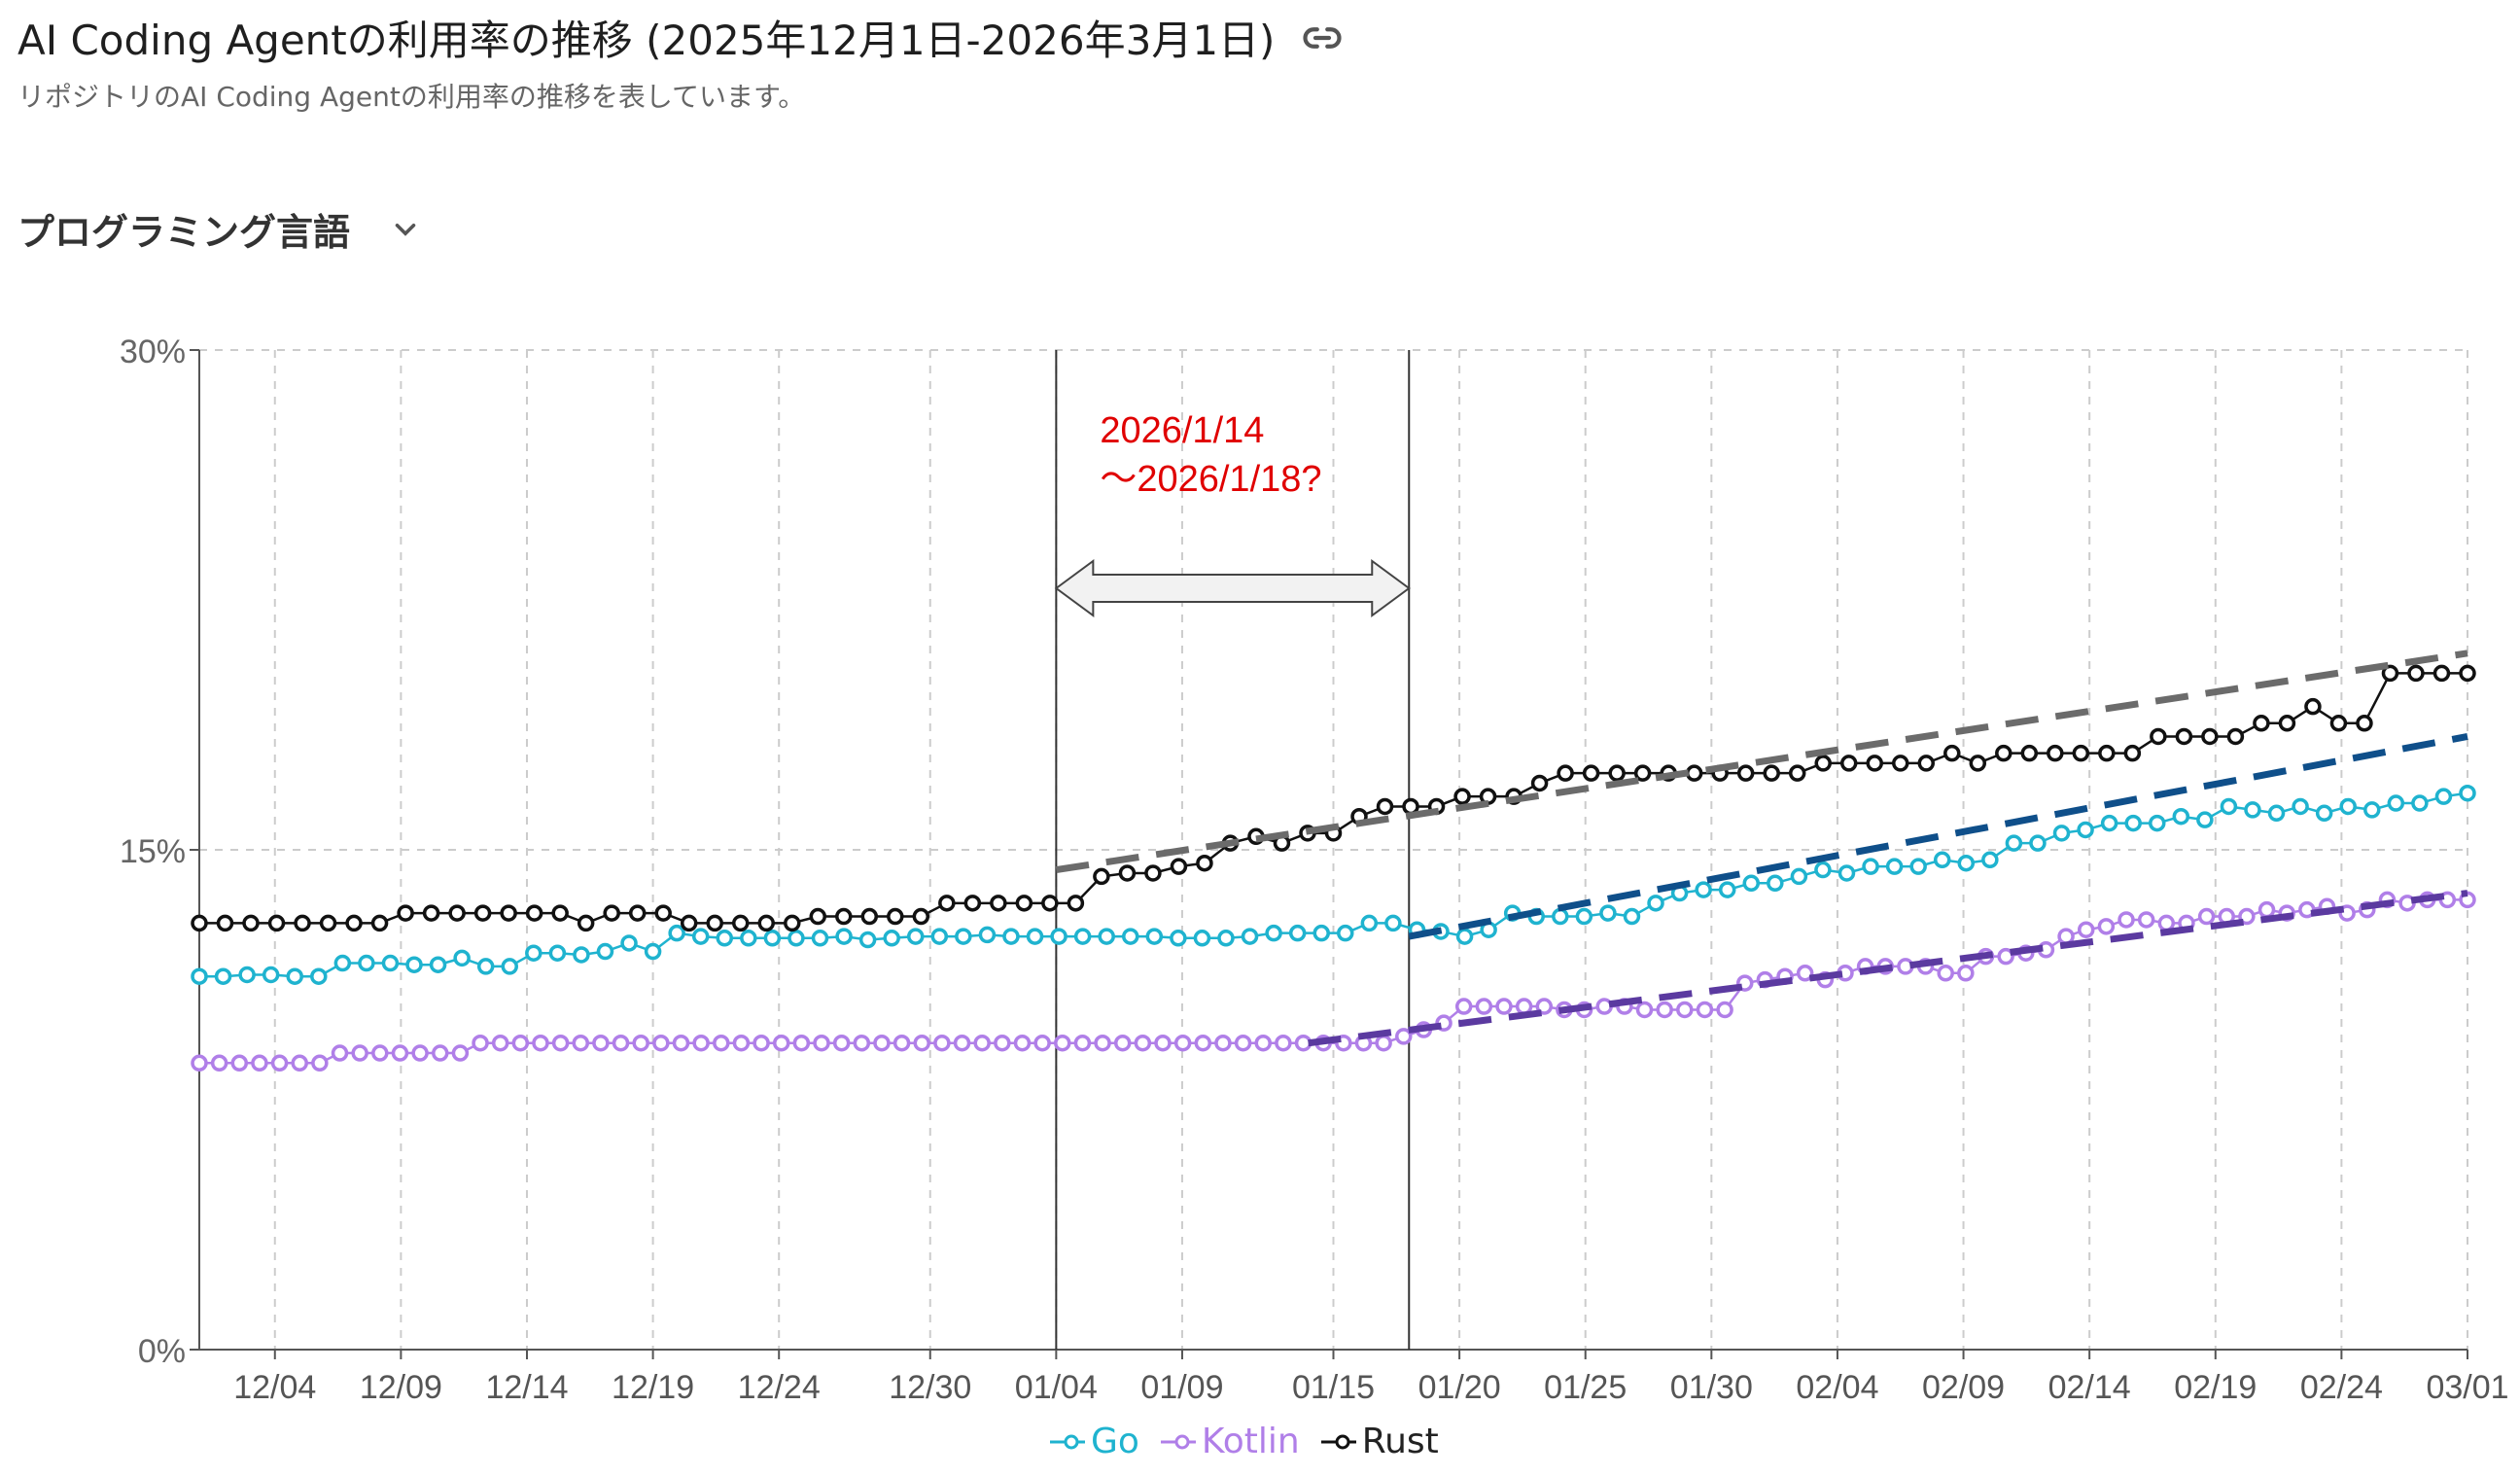 Image resolution: width=2520 pixels, height=1476 pixels. What do you see at coordinates (2215, 1388) in the screenshot?
I see `x-tick-label: 02/19` at bounding box center [2215, 1388].